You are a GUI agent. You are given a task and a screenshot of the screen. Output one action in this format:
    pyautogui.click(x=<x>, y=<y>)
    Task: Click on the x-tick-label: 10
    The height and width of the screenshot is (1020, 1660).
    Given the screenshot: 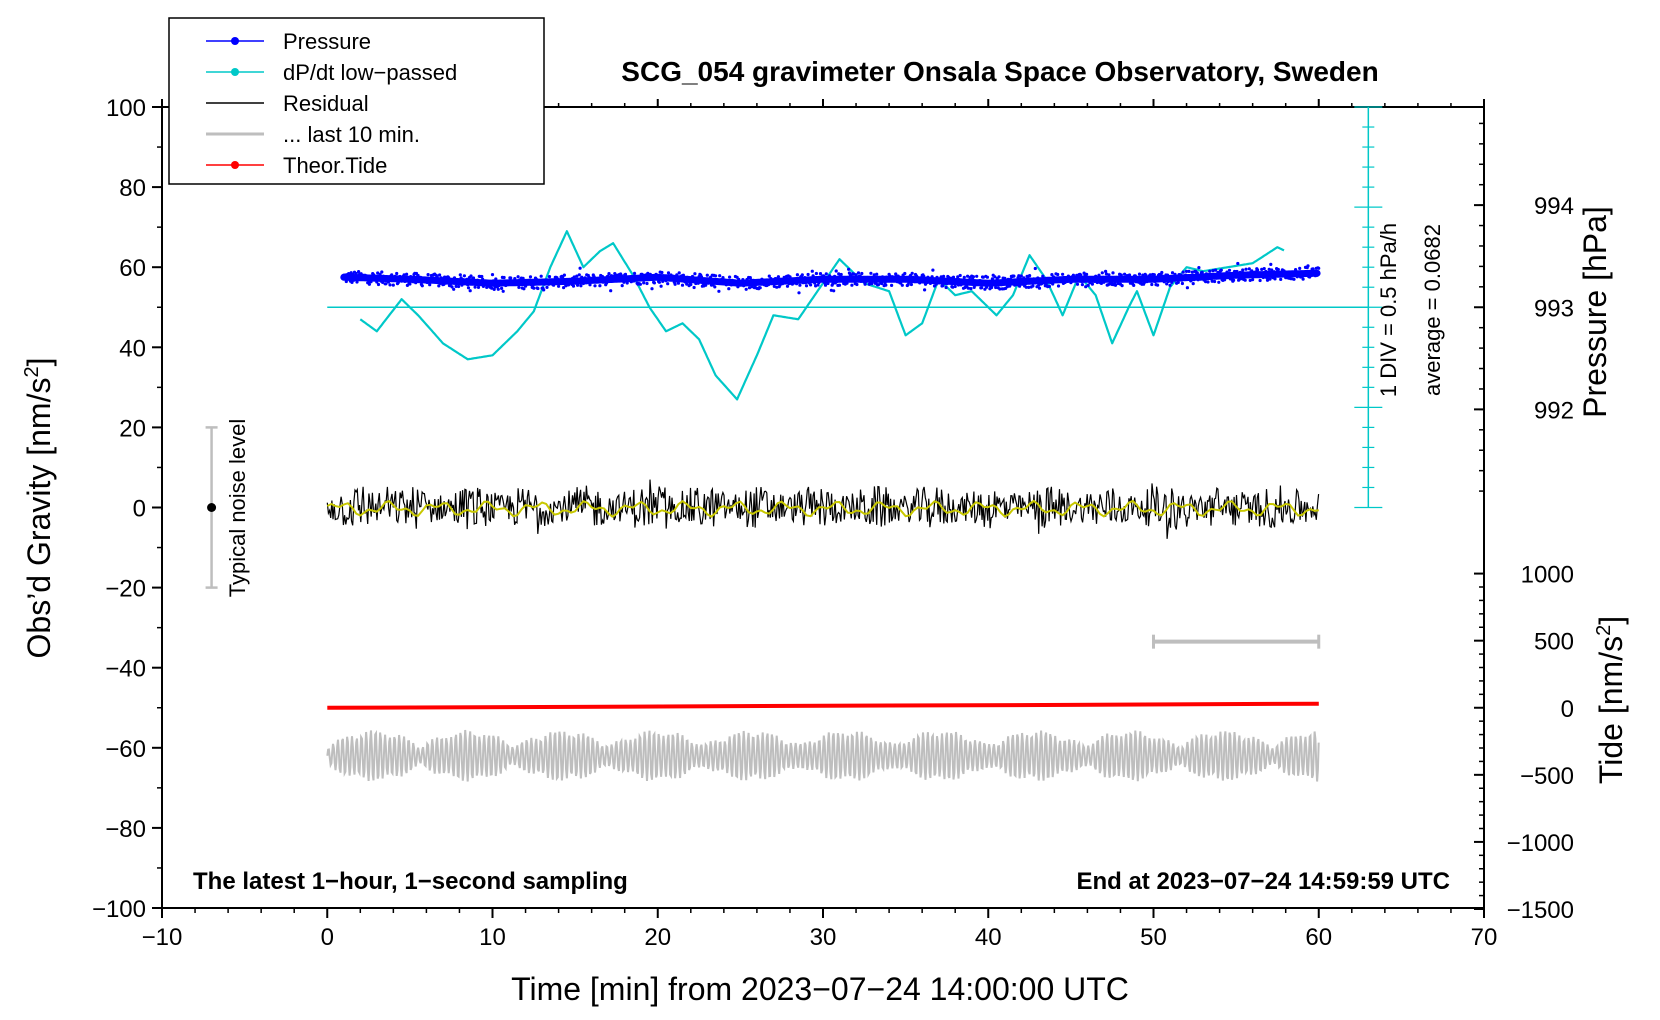 What is the action you would take?
    pyautogui.click(x=492, y=937)
    